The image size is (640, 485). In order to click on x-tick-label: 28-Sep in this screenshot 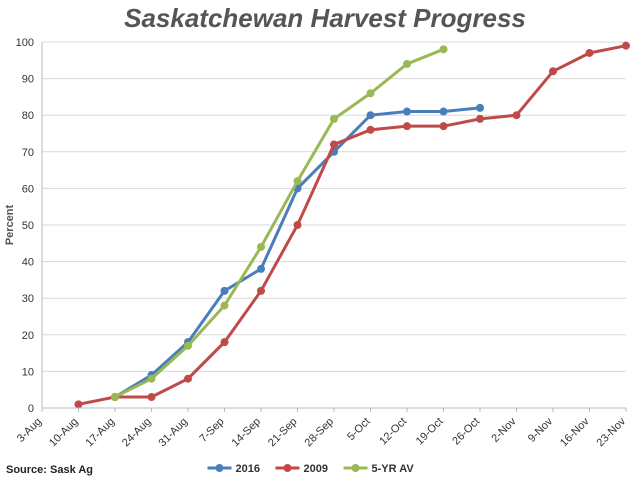, I will do `click(320, 433)`.